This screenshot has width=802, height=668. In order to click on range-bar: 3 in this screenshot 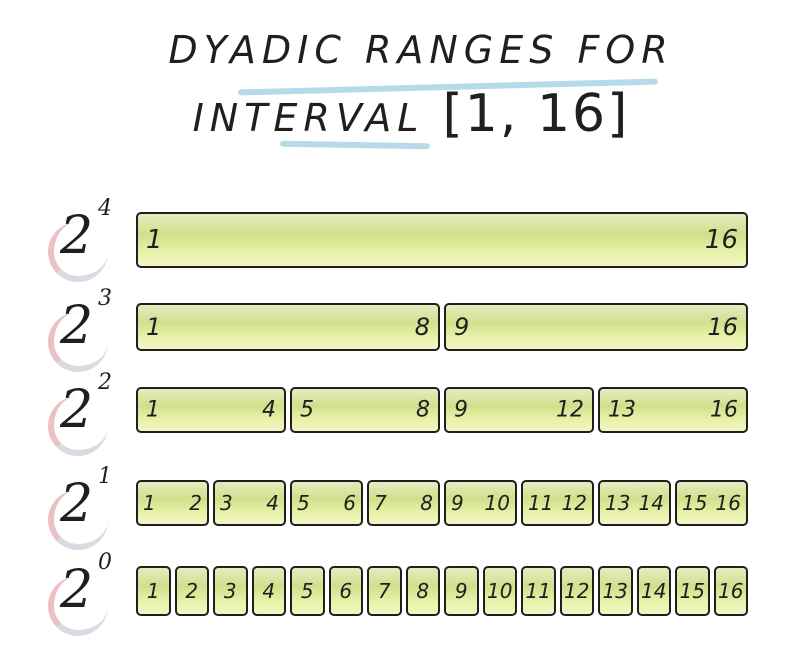, I will do `click(230, 591)`.